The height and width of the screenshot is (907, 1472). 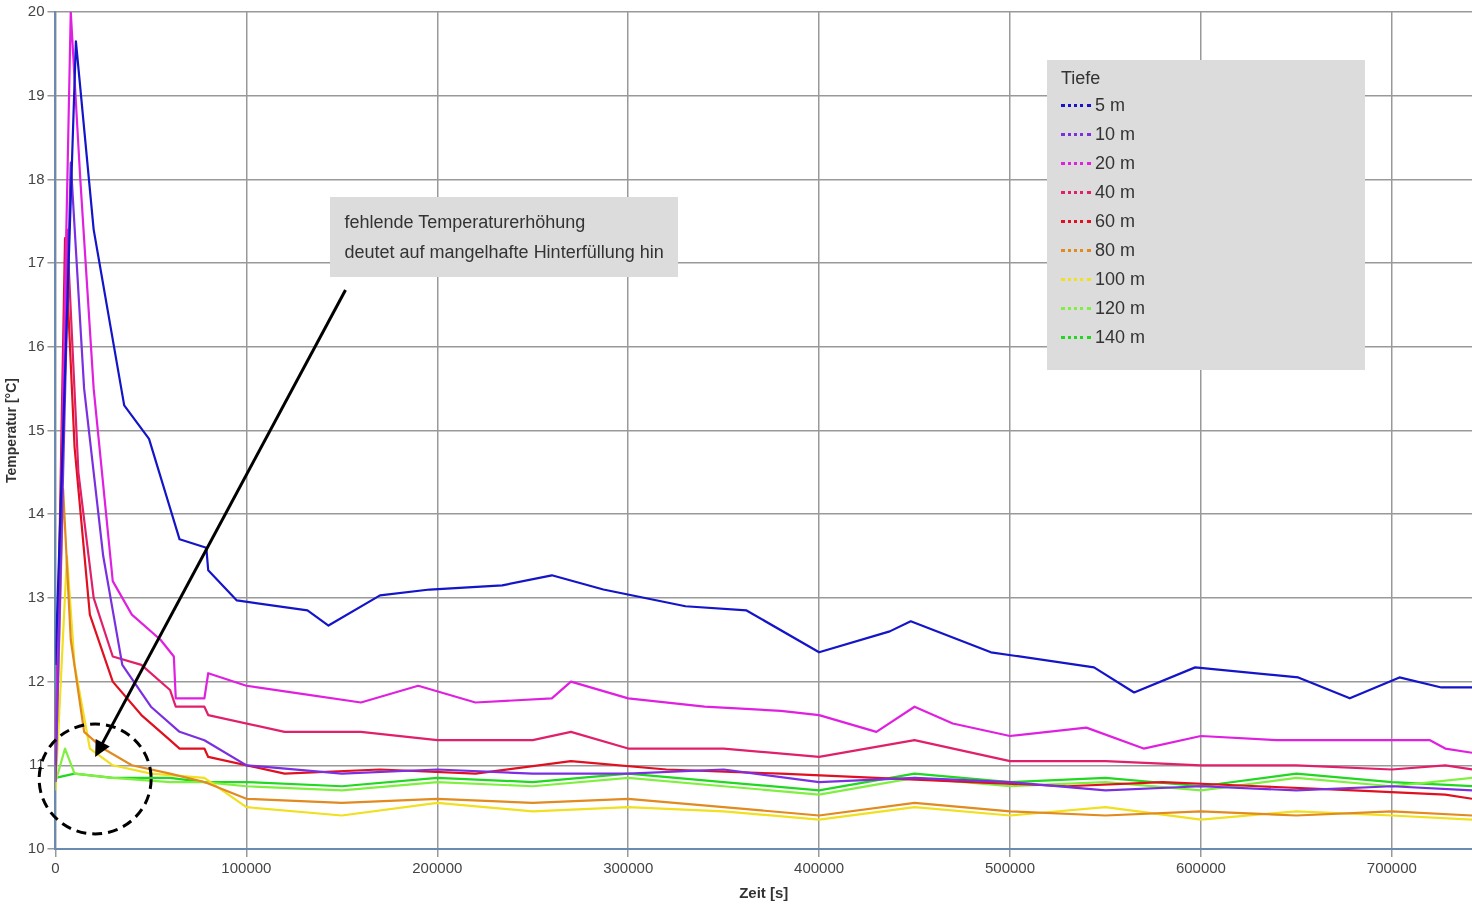 I want to click on y-axis-title: Temperatur [°C], so click(x=11, y=430).